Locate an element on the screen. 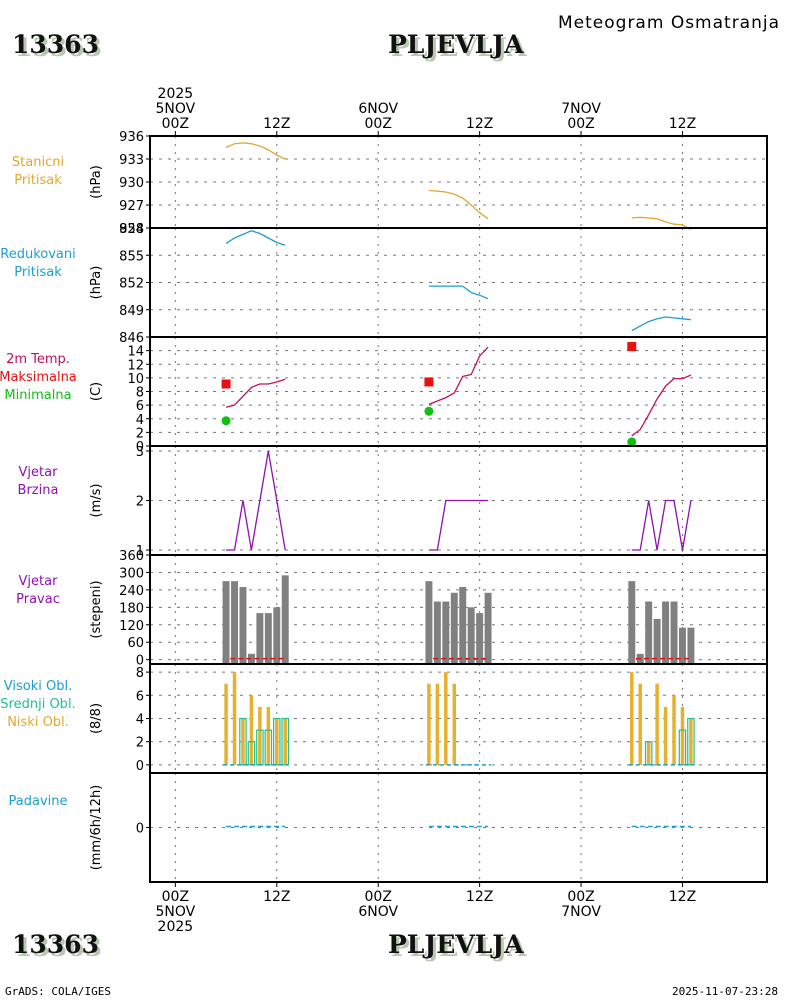  y-tick-label: 4 is located at coordinates (140, 420).